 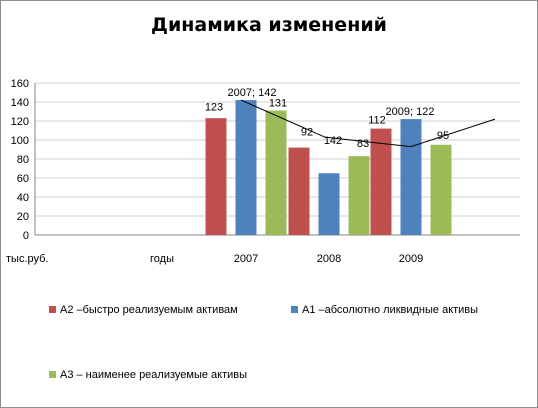 What do you see at coordinates (390, 310) in the screenshot?
I see `legend-label-1: А1 –абсолютно ликвидные активы` at bounding box center [390, 310].